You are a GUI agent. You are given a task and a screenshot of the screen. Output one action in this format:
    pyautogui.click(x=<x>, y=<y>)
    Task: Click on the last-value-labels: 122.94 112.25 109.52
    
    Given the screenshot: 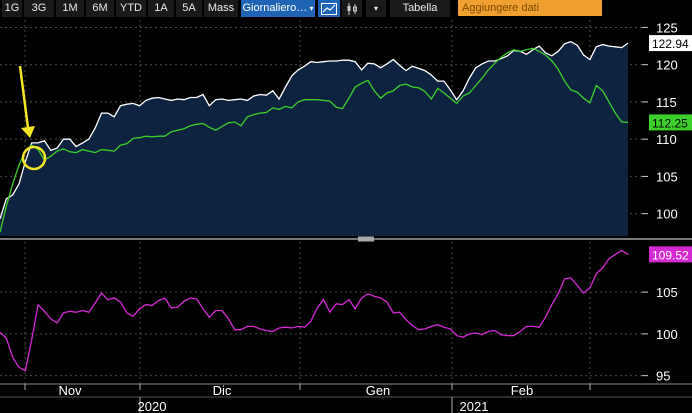 What is the action you would take?
    pyautogui.click(x=670, y=149)
    